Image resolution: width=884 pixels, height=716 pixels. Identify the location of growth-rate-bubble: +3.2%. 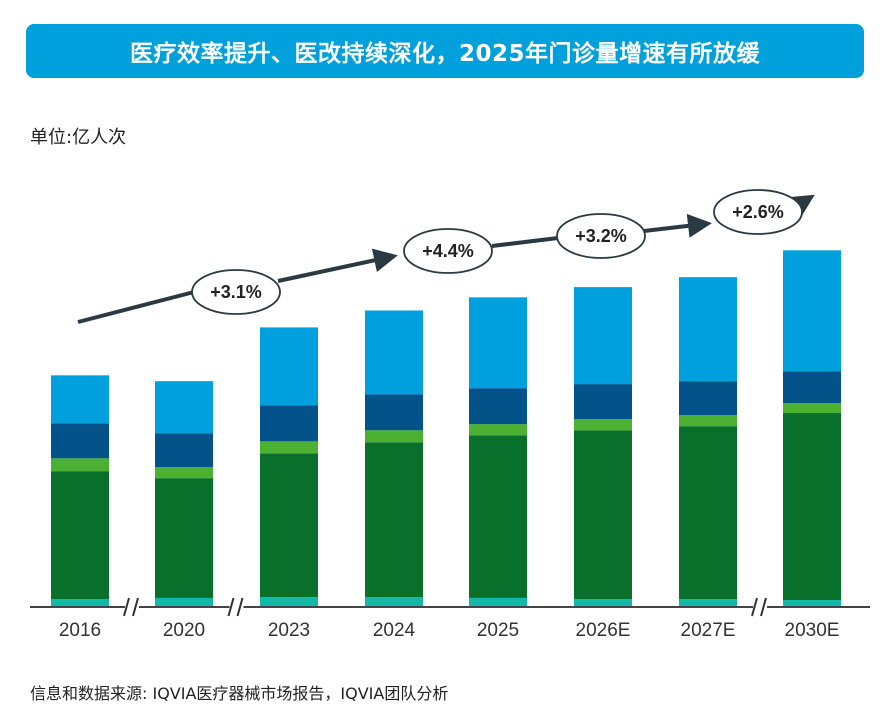
(601, 236).